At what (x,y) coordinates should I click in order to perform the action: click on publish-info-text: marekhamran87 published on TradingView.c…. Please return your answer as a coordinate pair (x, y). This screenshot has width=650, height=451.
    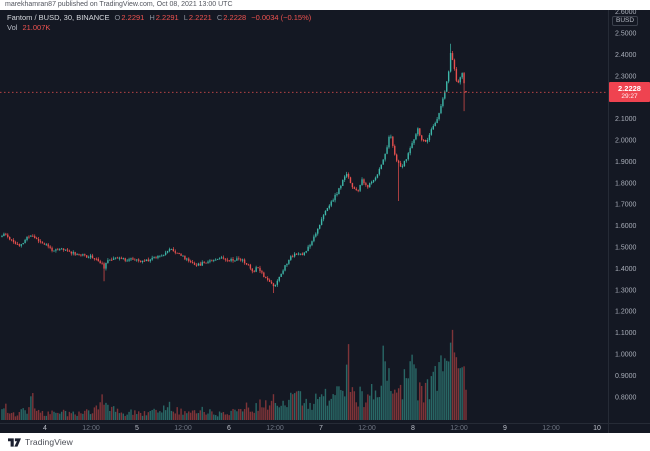
    Looking at the image, I should click on (119, 4).